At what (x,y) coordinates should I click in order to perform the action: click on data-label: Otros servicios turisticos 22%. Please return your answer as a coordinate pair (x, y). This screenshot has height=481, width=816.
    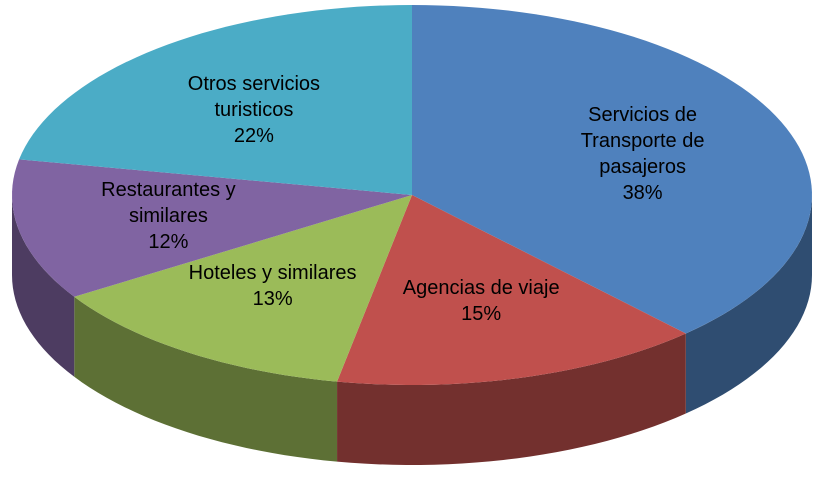
    Looking at the image, I should click on (254, 110).